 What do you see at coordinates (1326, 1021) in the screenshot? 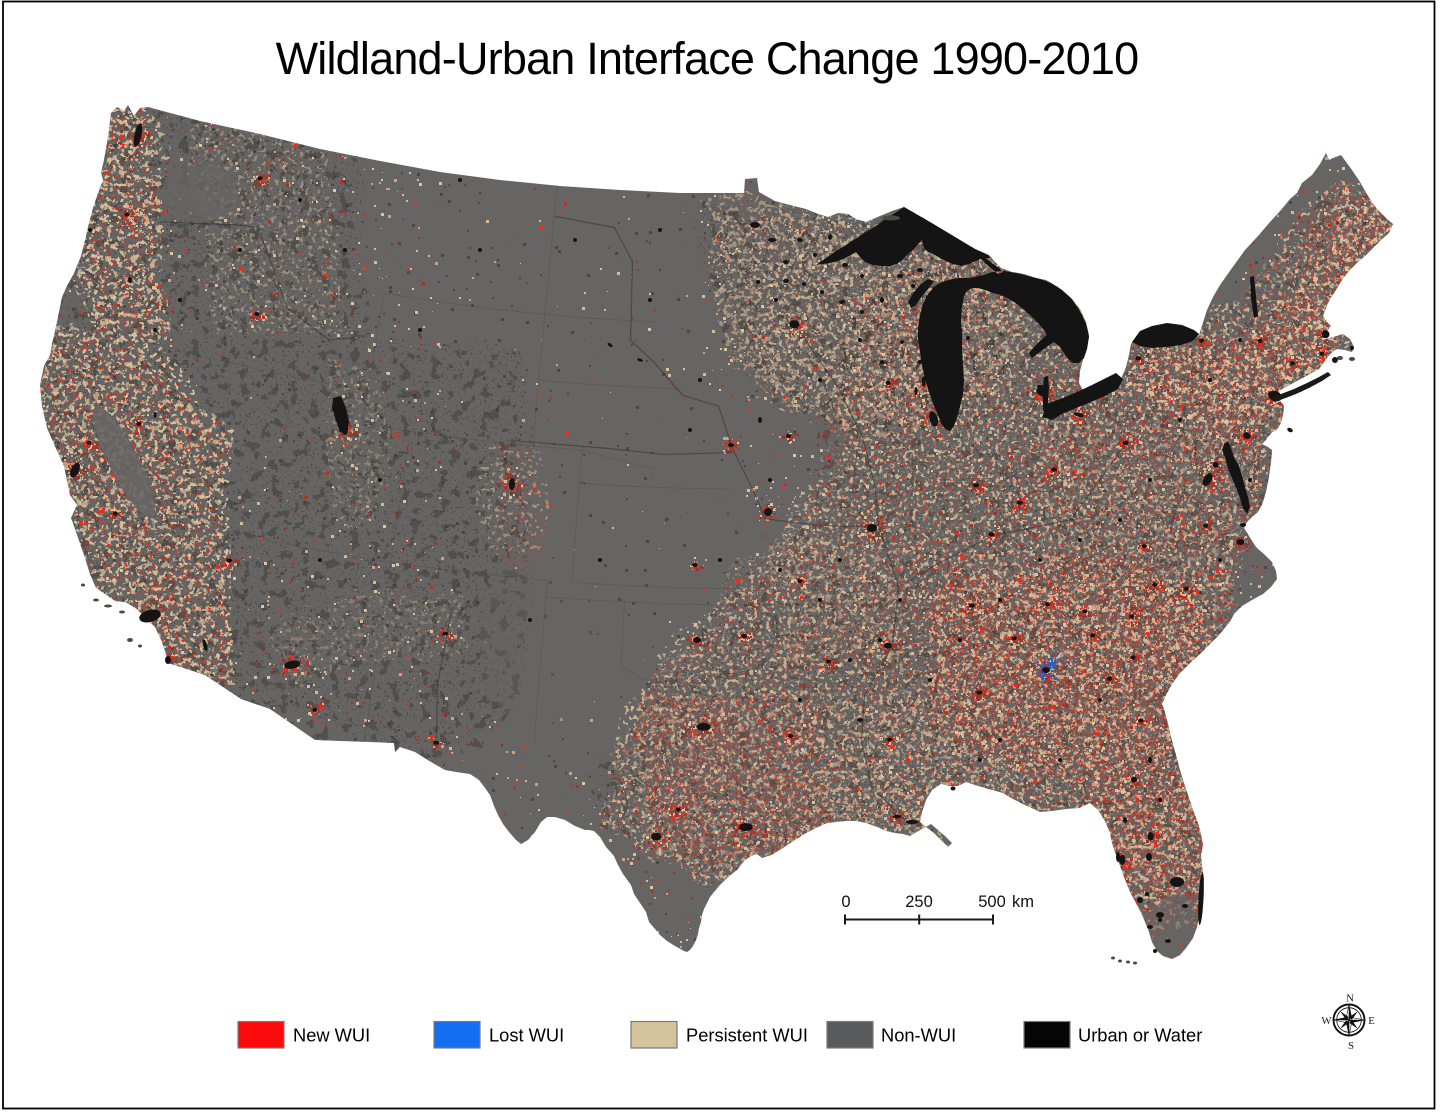
I see `svg-text: W` at bounding box center [1326, 1021].